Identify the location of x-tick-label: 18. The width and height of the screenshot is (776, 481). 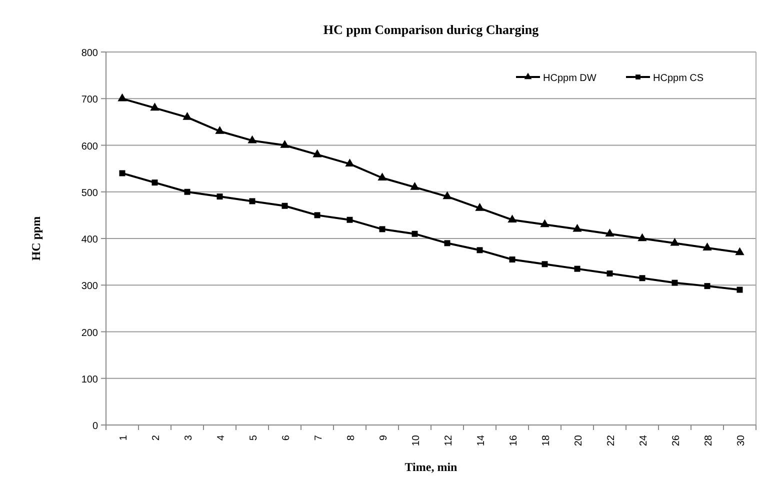
(546, 440).